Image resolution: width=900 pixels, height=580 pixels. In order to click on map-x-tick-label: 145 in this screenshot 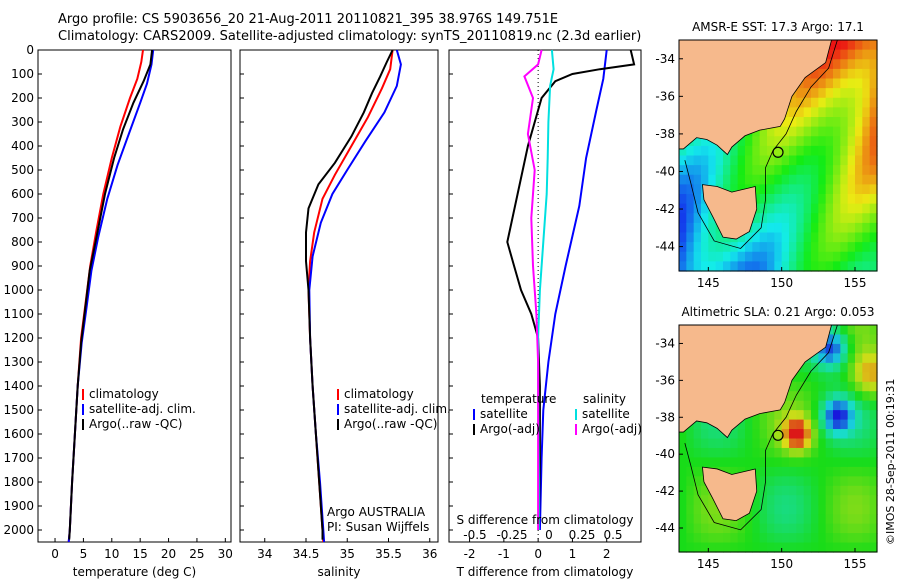, I will do `click(708, 283)`.